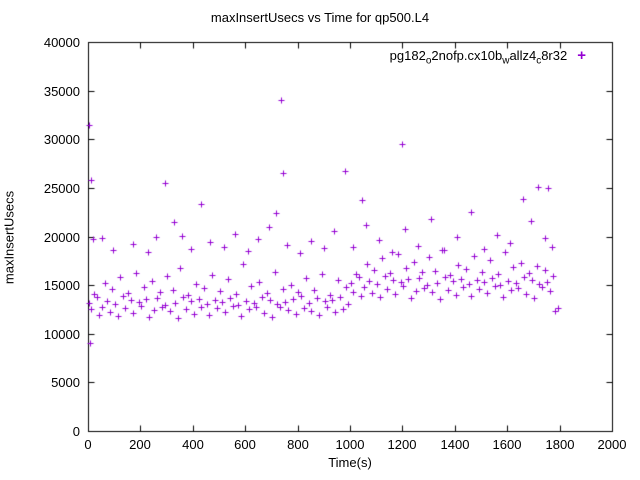 Image resolution: width=640 pixels, height=480 pixels. Describe the element at coordinates (88, 444) in the screenshot. I see `x-tick-label: 0` at that location.